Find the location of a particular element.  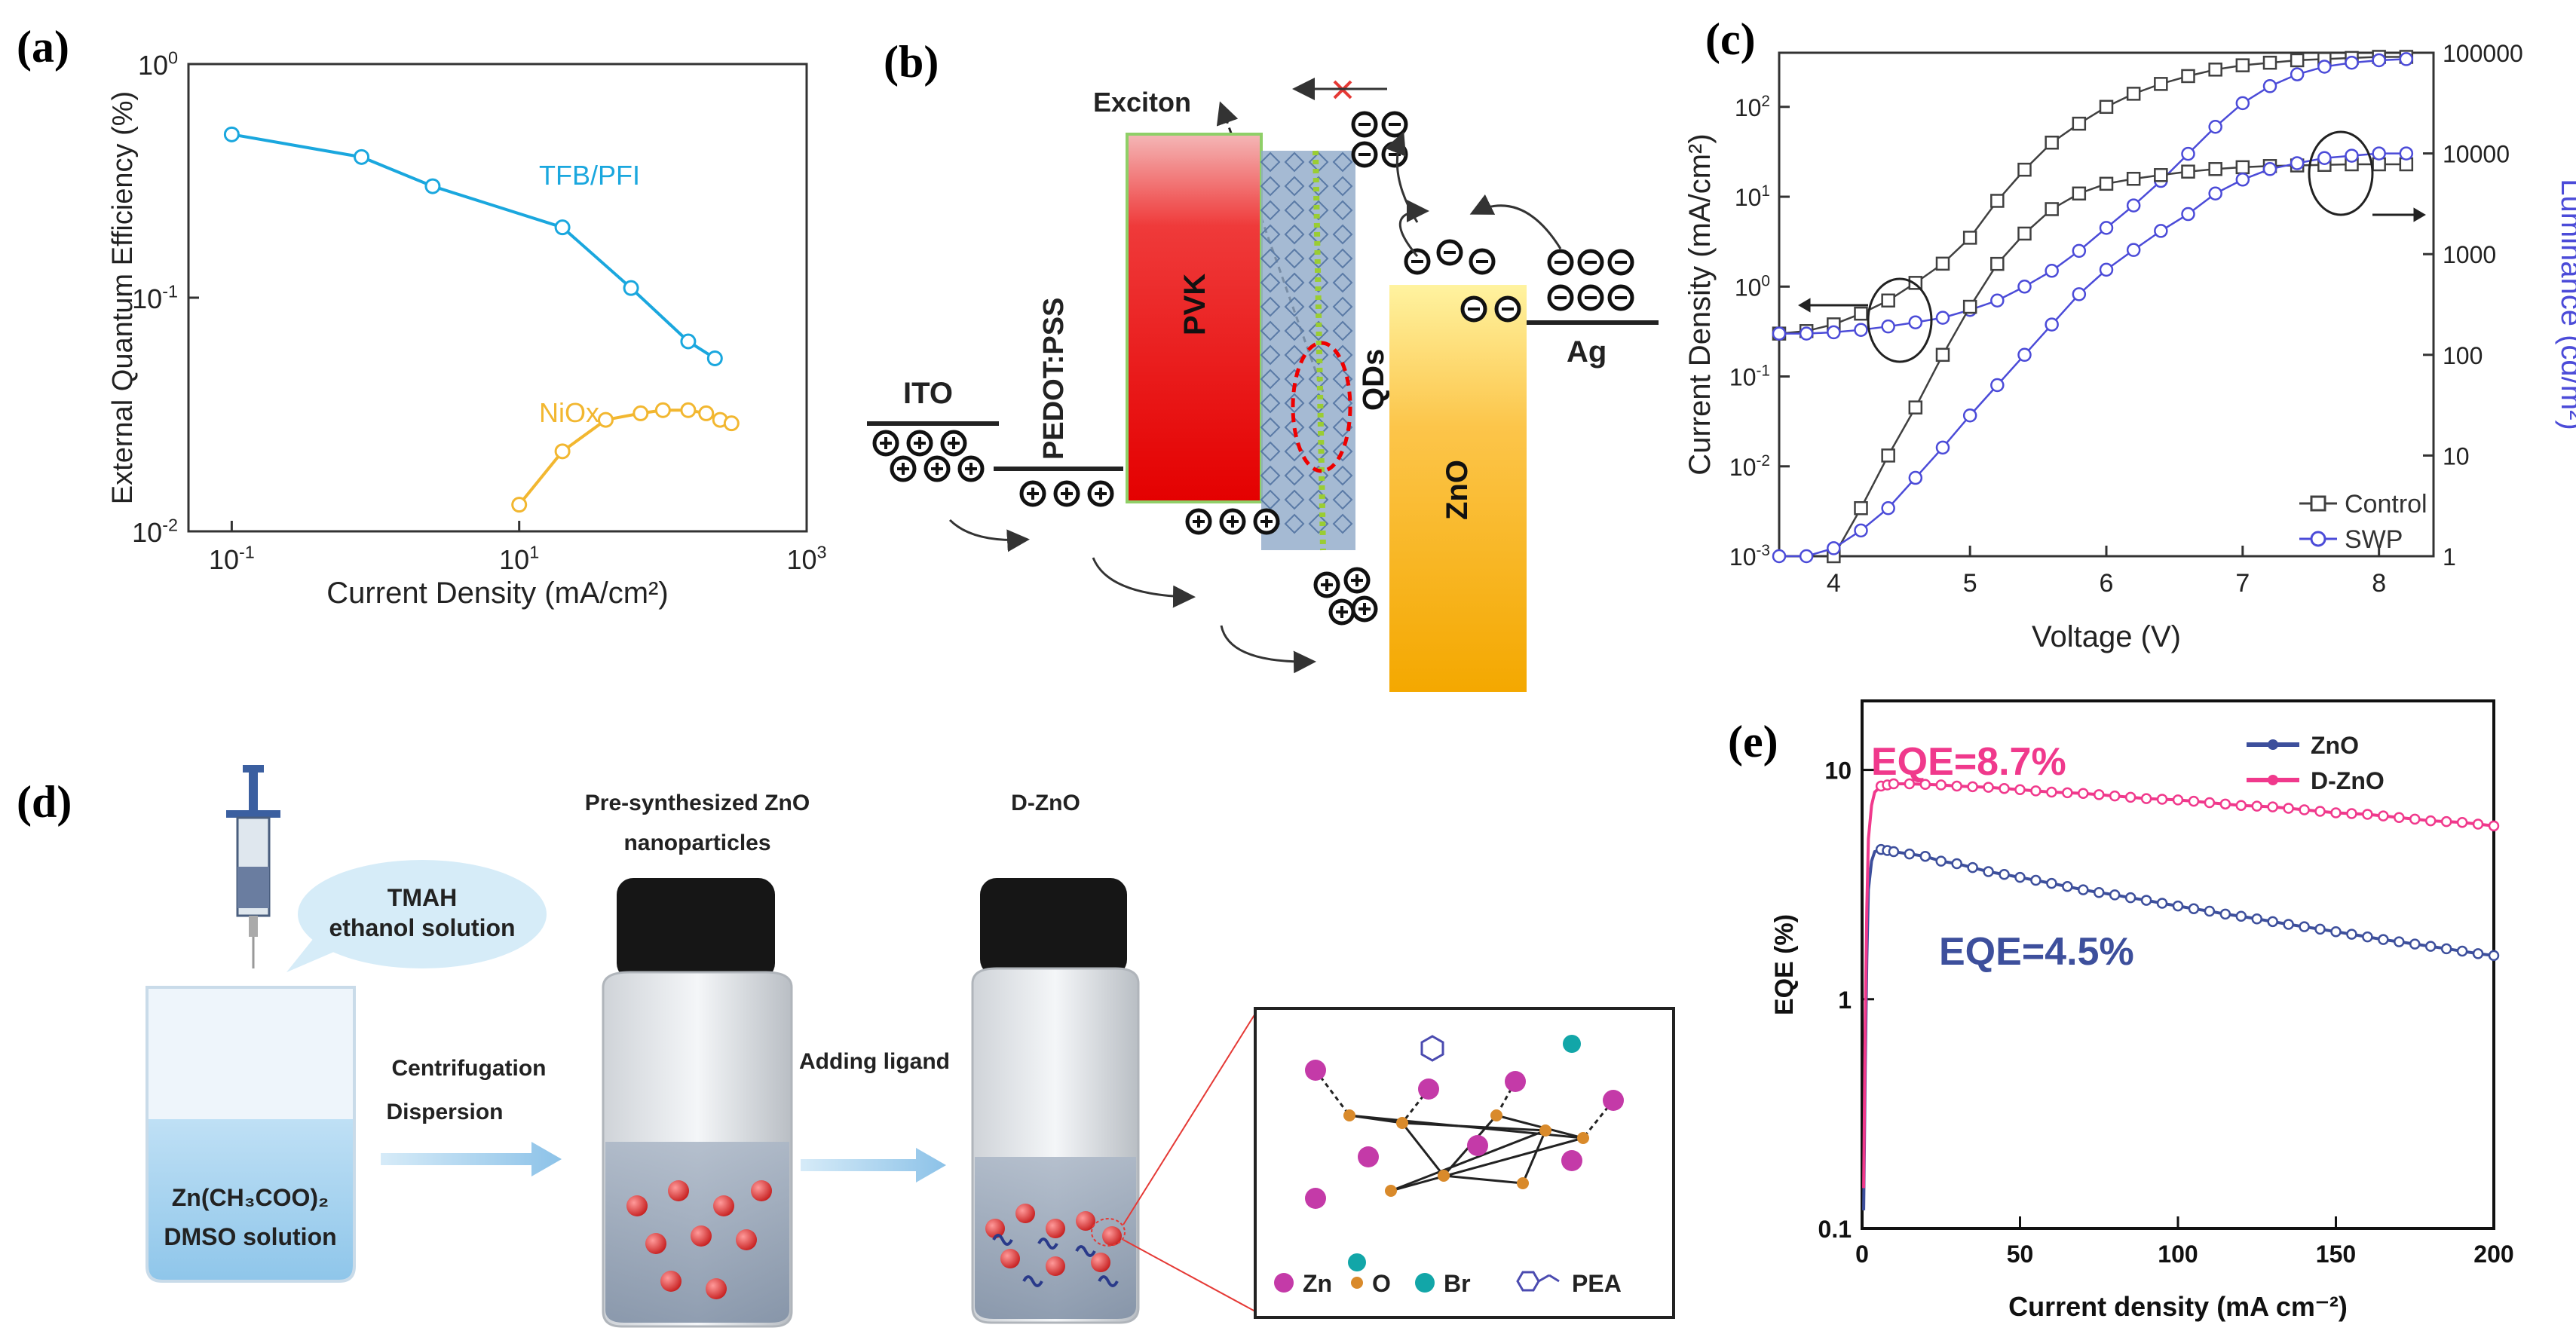

y-tick-labels: 0.1 1 10 is located at coordinates (1835, 1000).